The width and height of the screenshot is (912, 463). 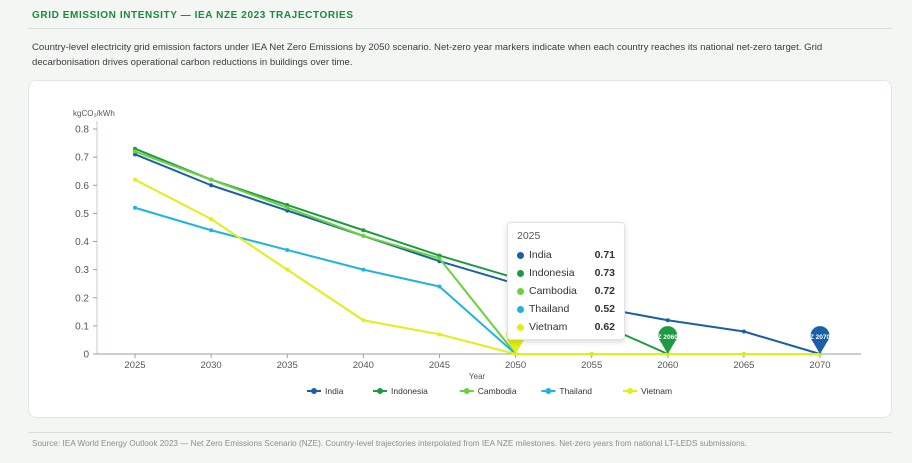 I want to click on tooltip-row: Vietnam 0.62, so click(x=566, y=327).